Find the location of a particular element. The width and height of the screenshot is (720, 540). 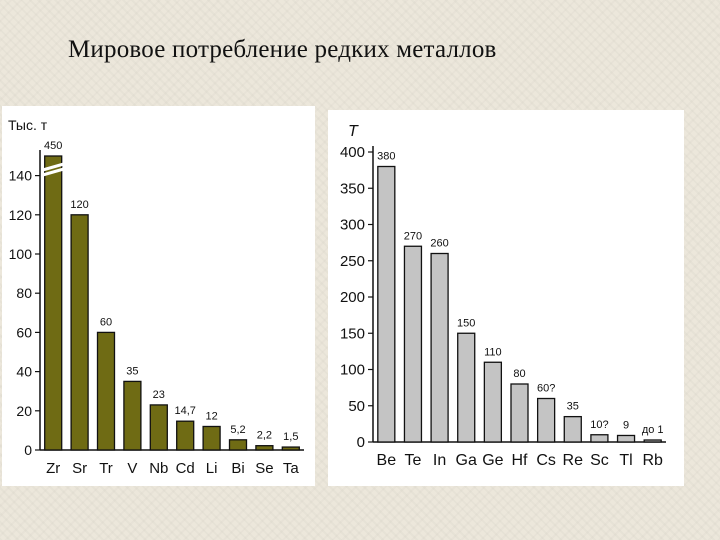

bar-bi is located at coordinates (238, 445).